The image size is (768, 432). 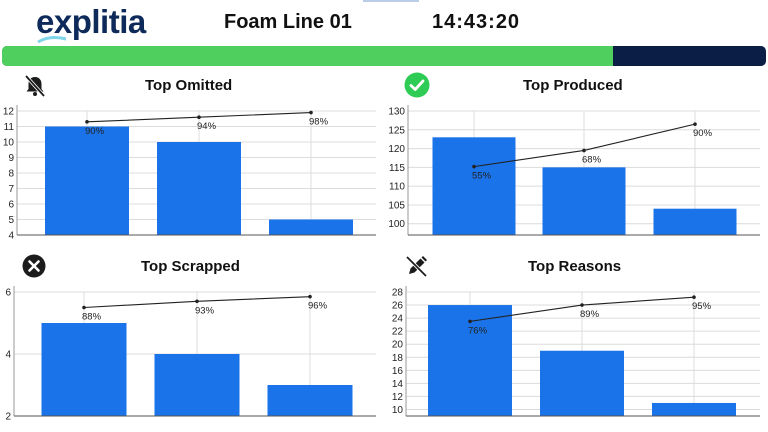 What do you see at coordinates (189, 85) in the screenshot?
I see `panel-title: Top Omitted` at bounding box center [189, 85].